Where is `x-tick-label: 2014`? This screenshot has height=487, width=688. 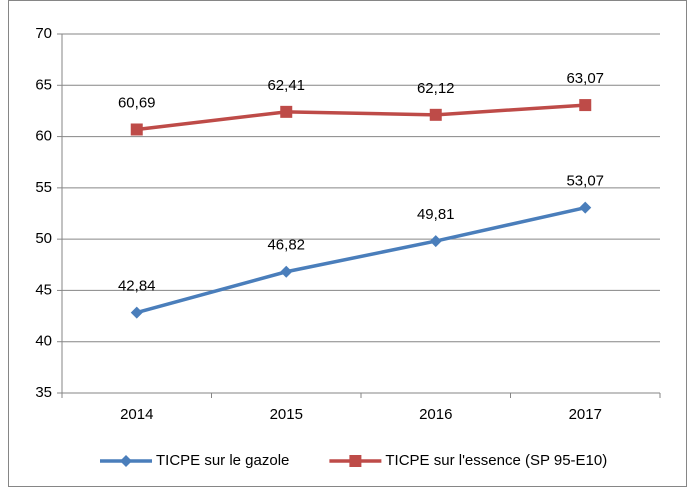
x-tick-label: 2014 is located at coordinates (136, 414).